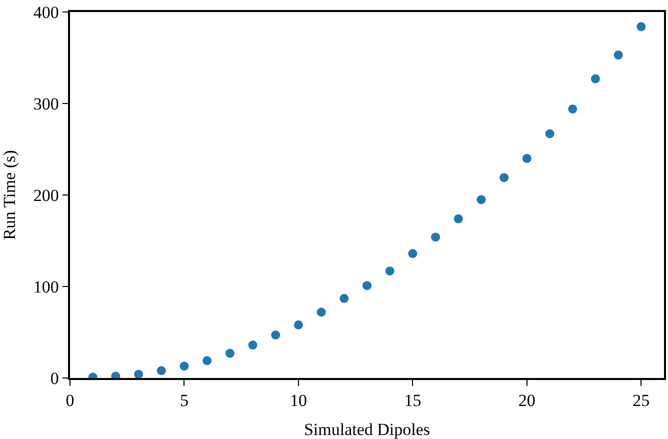  Describe the element at coordinates (9, 195) in the screenshot. I see `y-axis-title: Run Time (s)` at that location.